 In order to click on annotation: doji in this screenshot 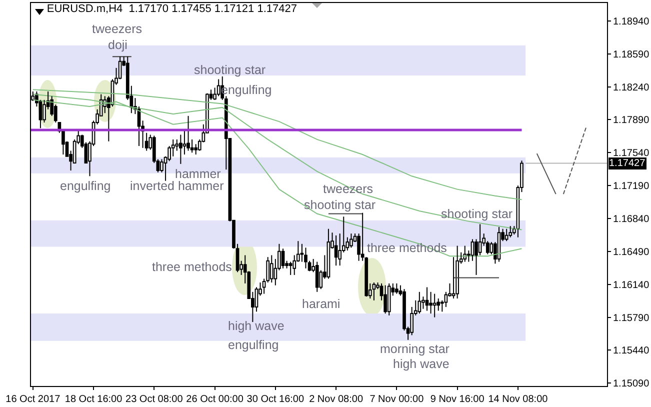, I will do `click(118, 45)`.